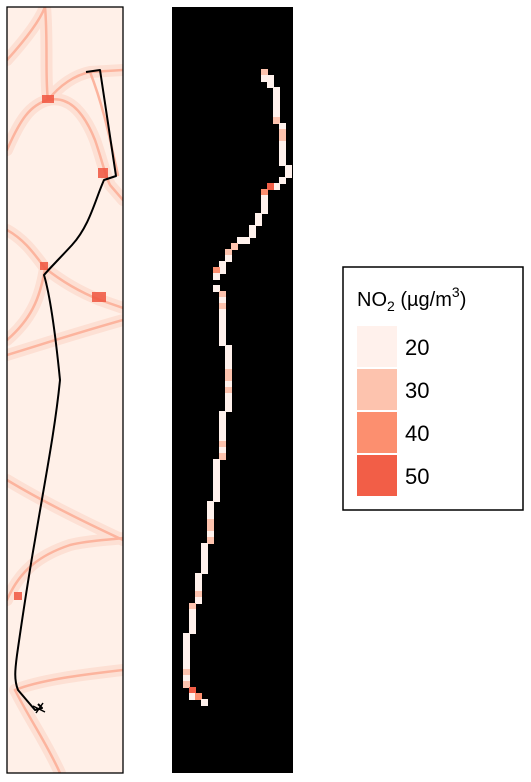  What do you see at coordinates (39, 708) in the screenshot?
I see `route-end-marker` at bounding box center [39, 708].